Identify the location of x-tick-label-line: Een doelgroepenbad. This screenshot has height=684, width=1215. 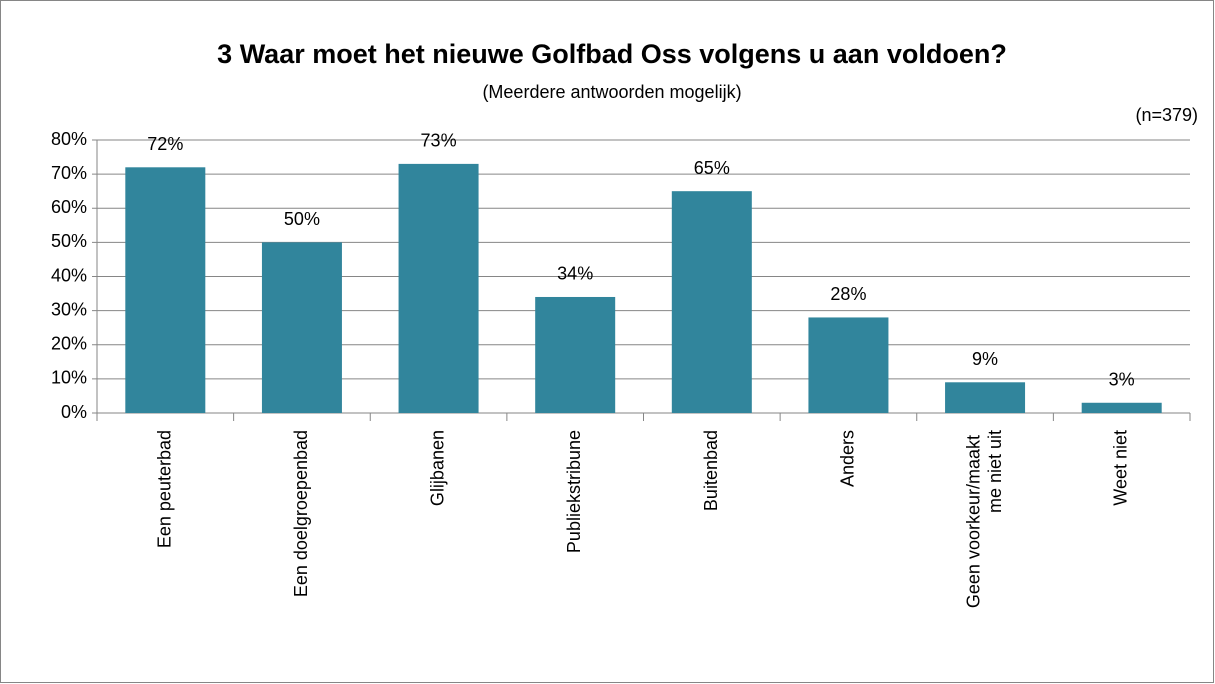
(301, 513).